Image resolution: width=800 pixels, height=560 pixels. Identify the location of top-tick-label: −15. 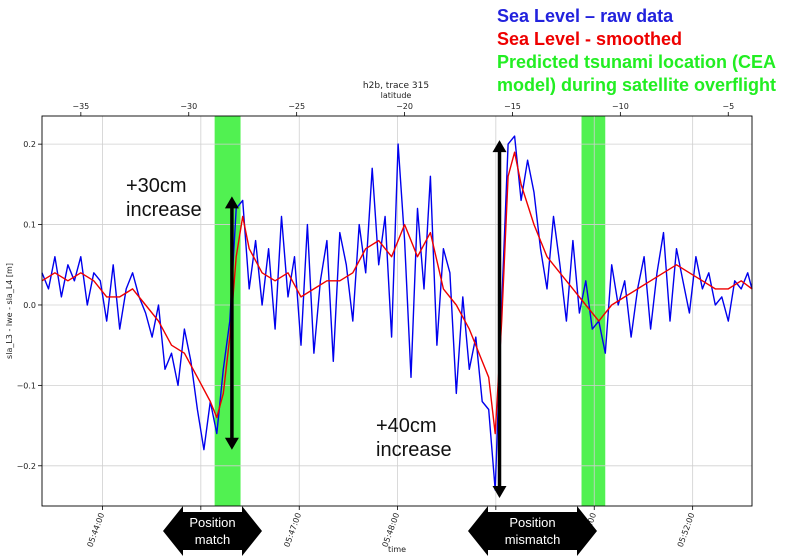
(512, 106).